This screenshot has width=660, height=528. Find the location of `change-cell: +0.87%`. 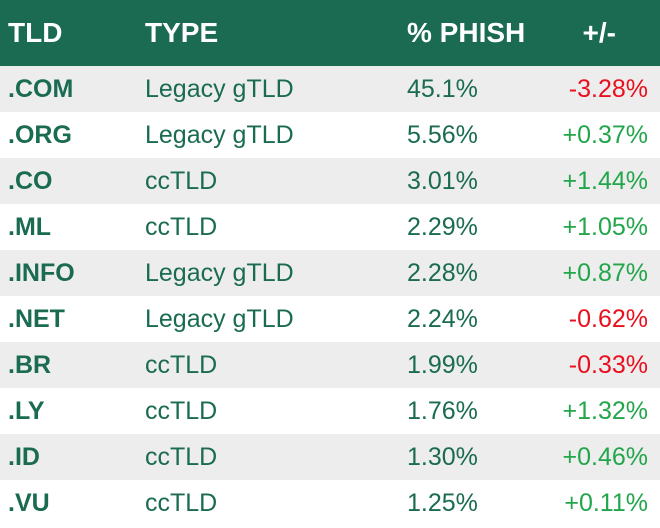

change-cell: +0.87% is located at coordinates (605, 272).